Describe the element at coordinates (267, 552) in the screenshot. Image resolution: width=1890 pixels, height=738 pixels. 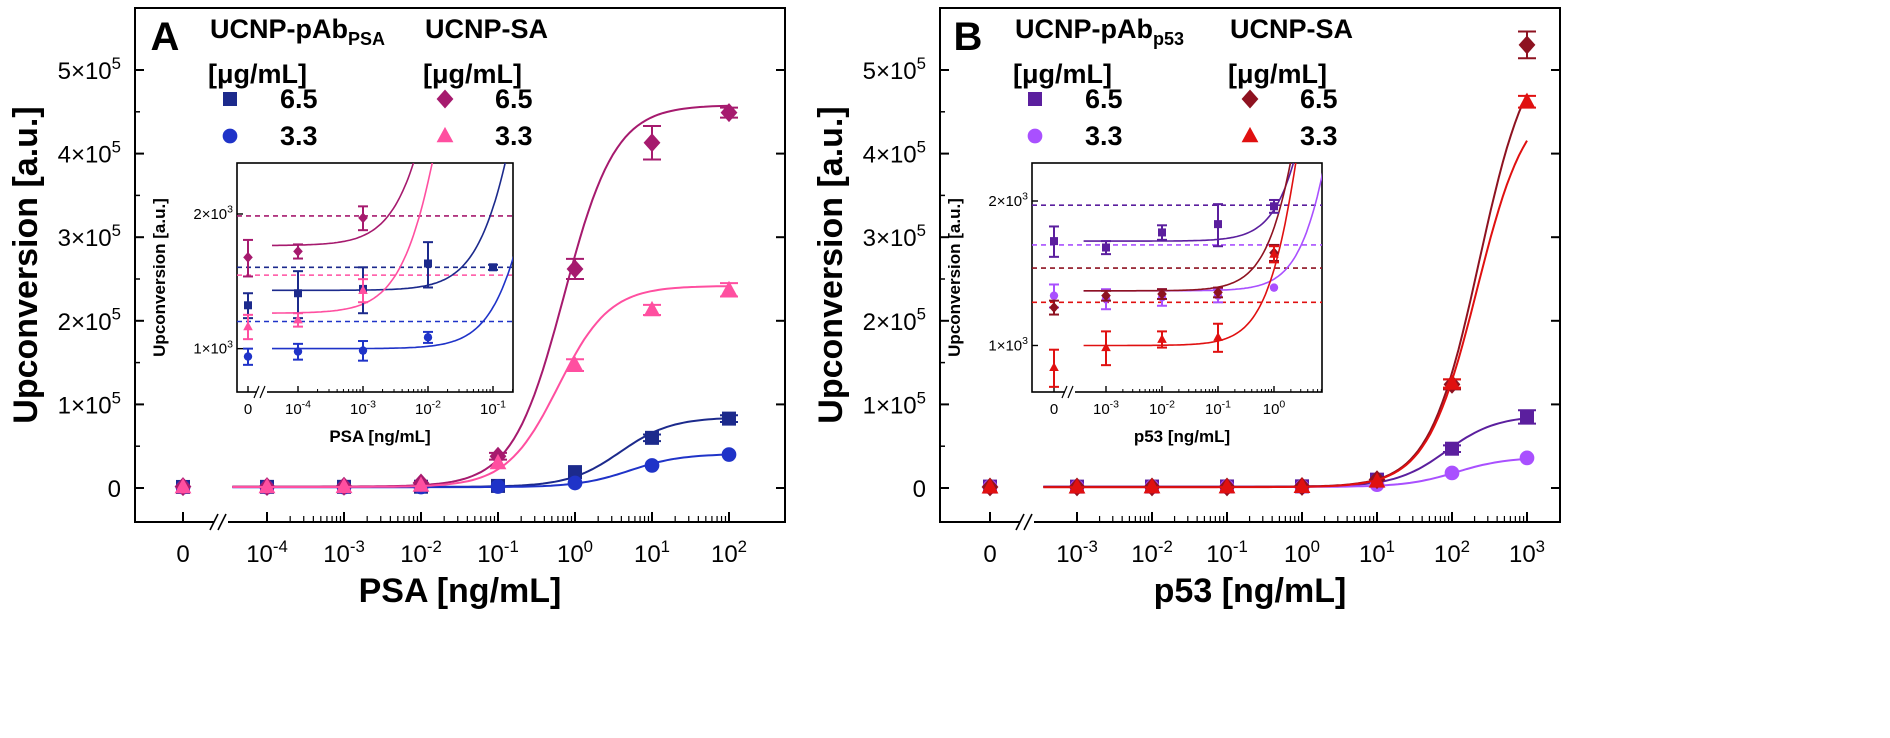
I see `x-tick-label: 10⁻⁴` at that location.